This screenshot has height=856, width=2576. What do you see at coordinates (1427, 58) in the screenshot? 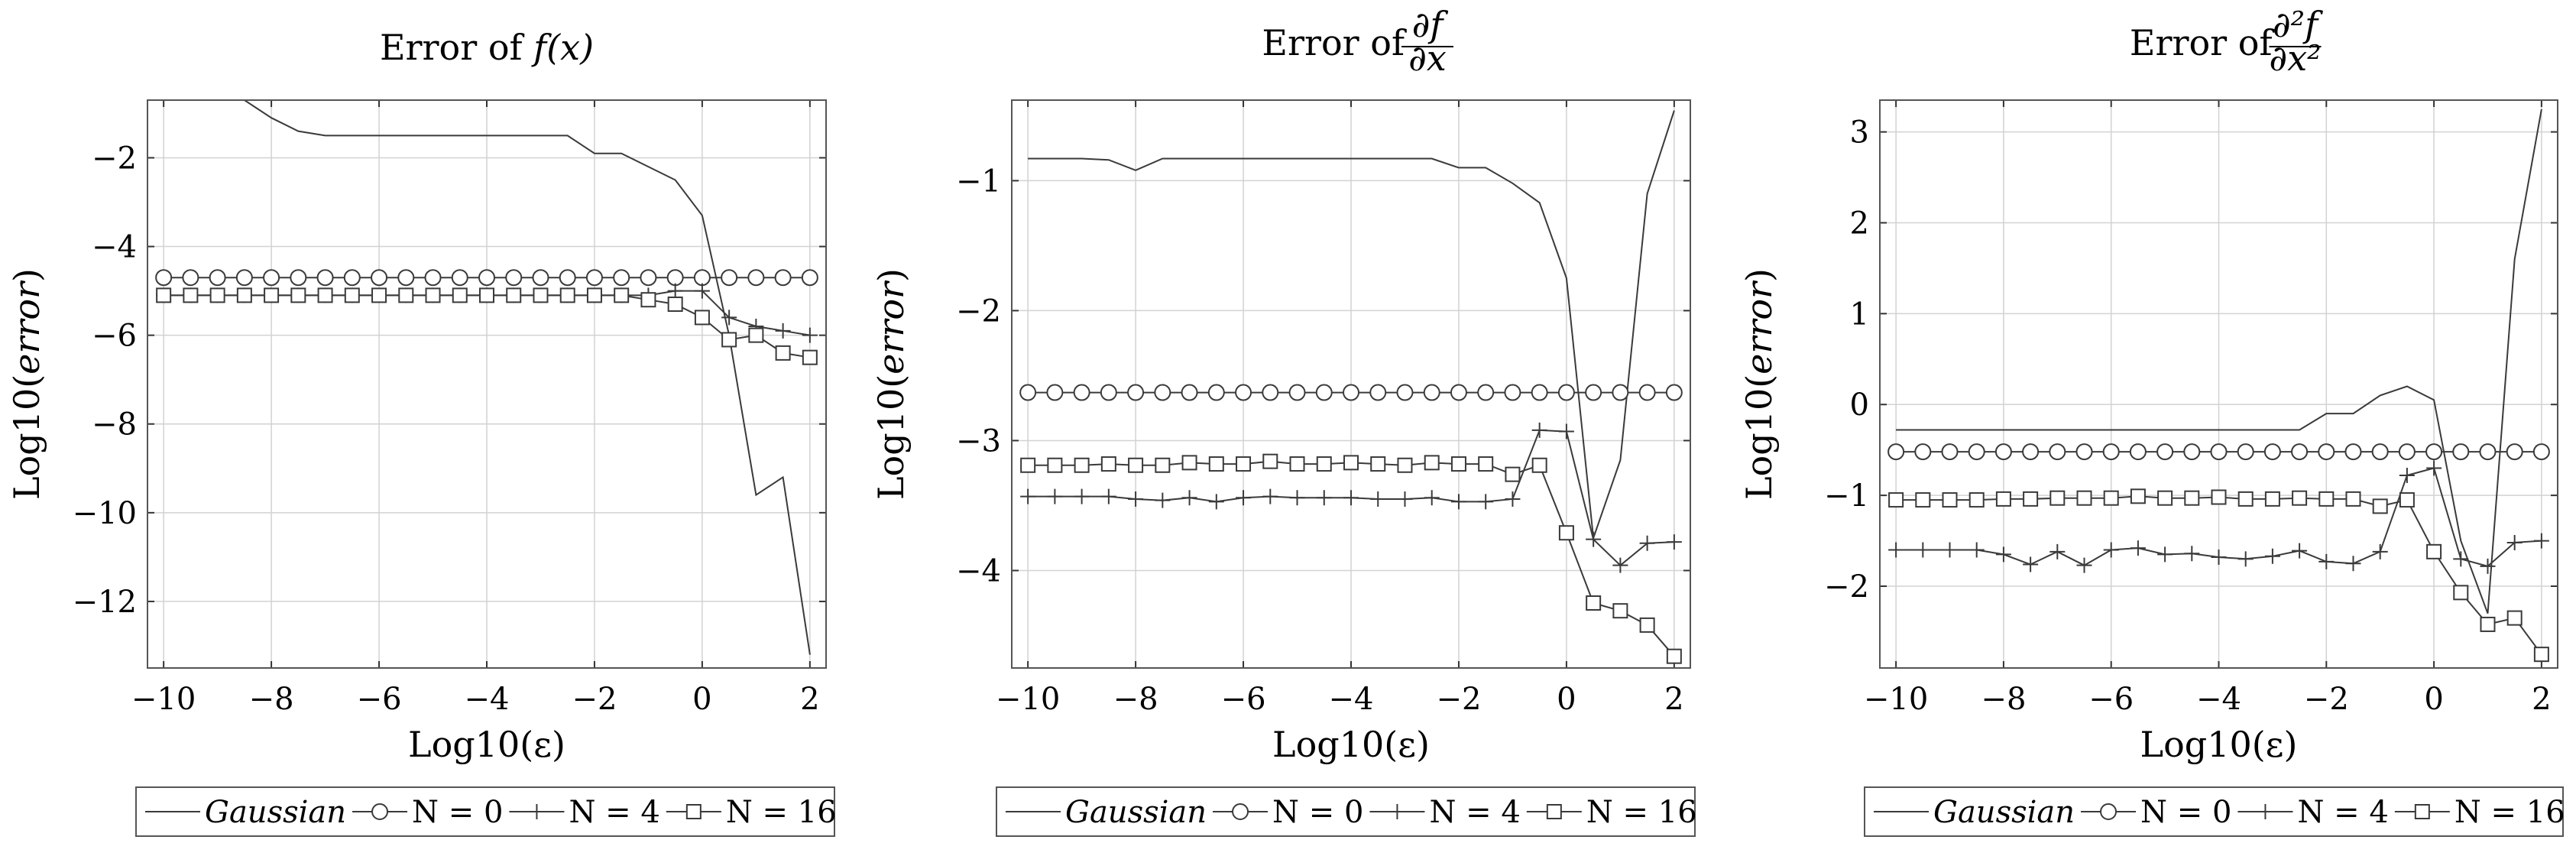
I see `chart-title-denominator: ∂x` at bounding box center [1427, 58].